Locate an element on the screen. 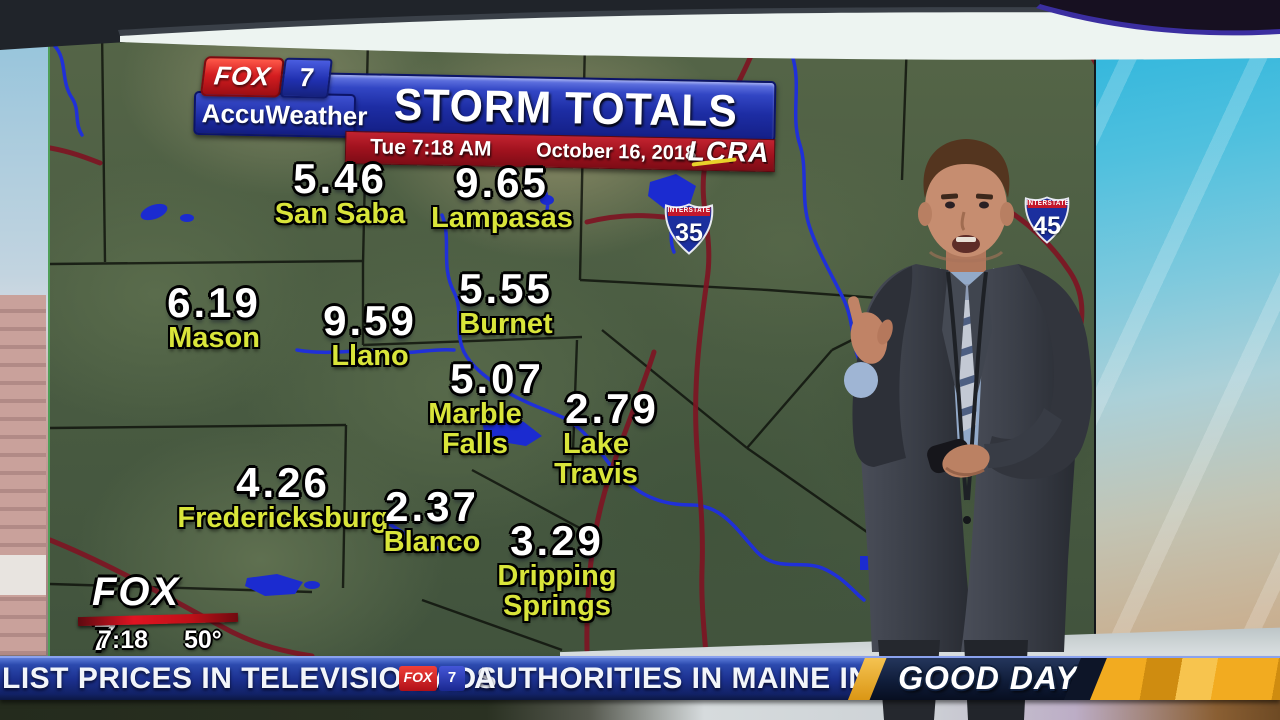 The width and height of the screenshot is (1280, 720). show-bug-group: GOOD DAY is located at coordinates (1063, 679).